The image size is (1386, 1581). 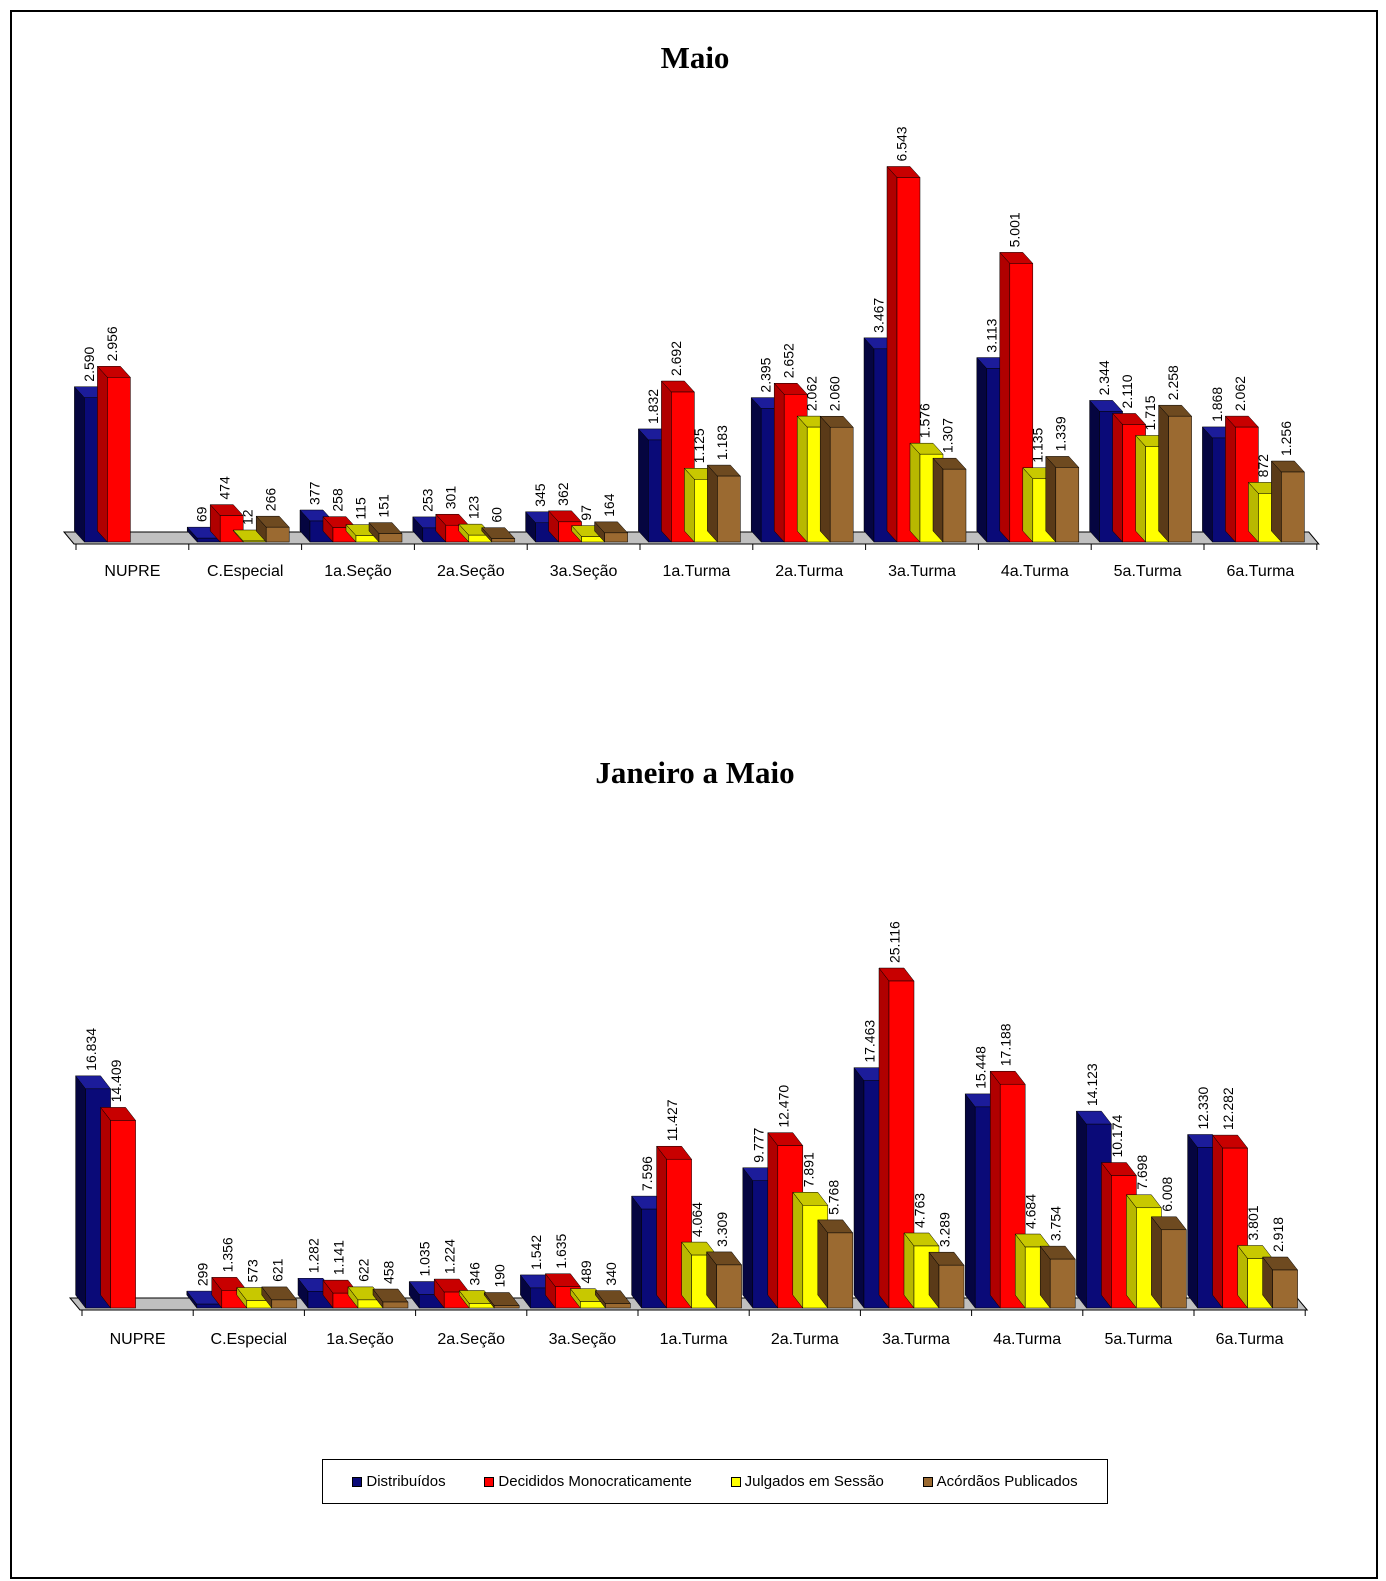 I want to click on chart-title-maio: Maio, so click(x=695, y=57).